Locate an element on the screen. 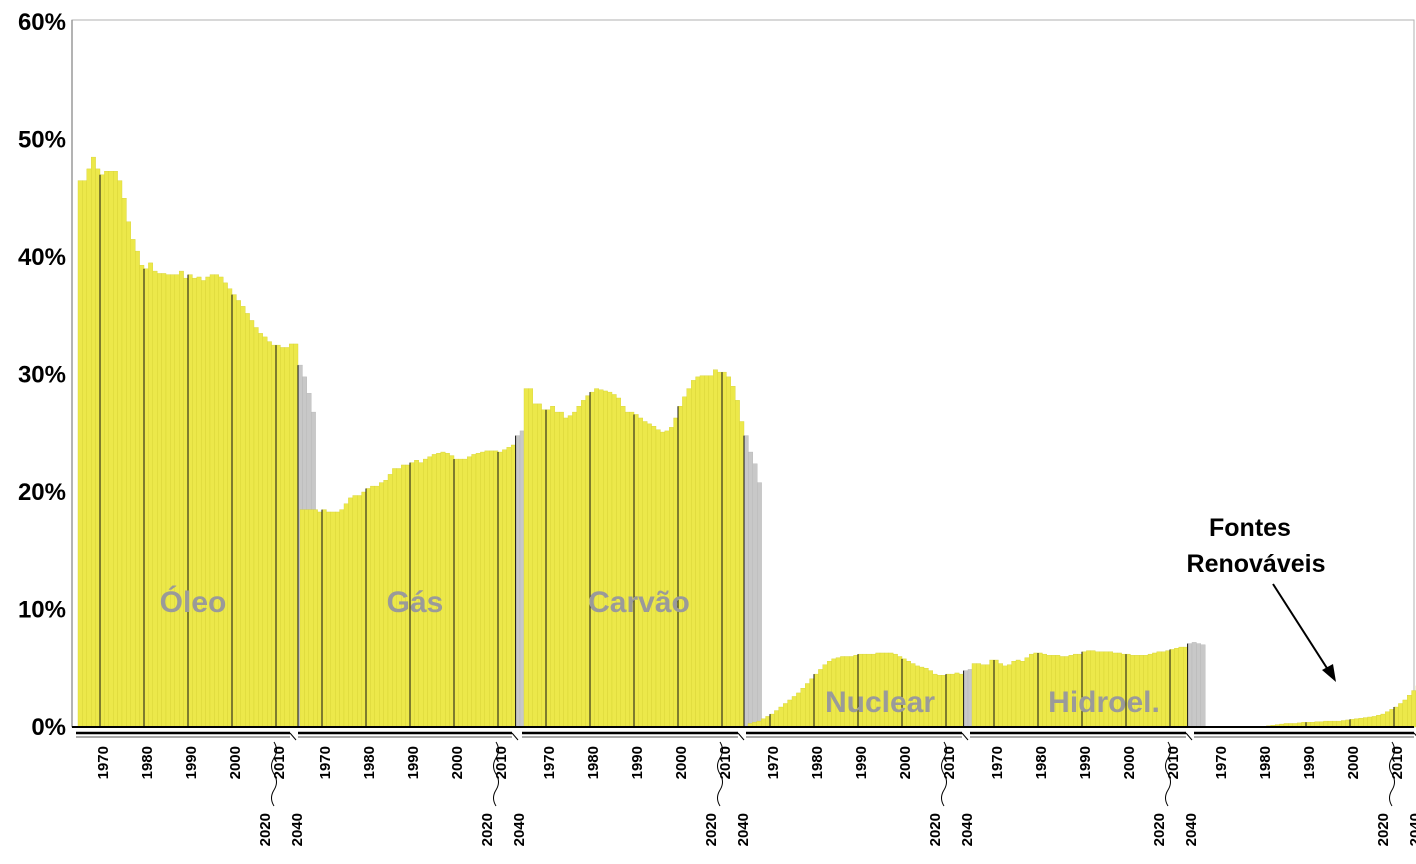 This screenshot has height=864, width=1416. series--leo is located at coordinates (196, 442).